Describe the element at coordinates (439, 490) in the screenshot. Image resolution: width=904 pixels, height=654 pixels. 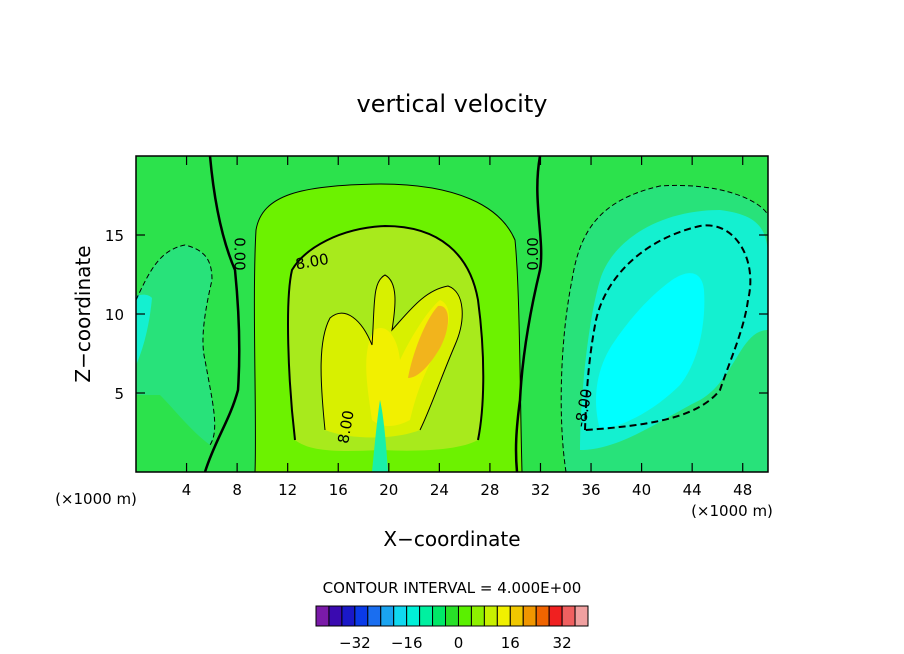
I see `x-tick-label: 24` at that location.